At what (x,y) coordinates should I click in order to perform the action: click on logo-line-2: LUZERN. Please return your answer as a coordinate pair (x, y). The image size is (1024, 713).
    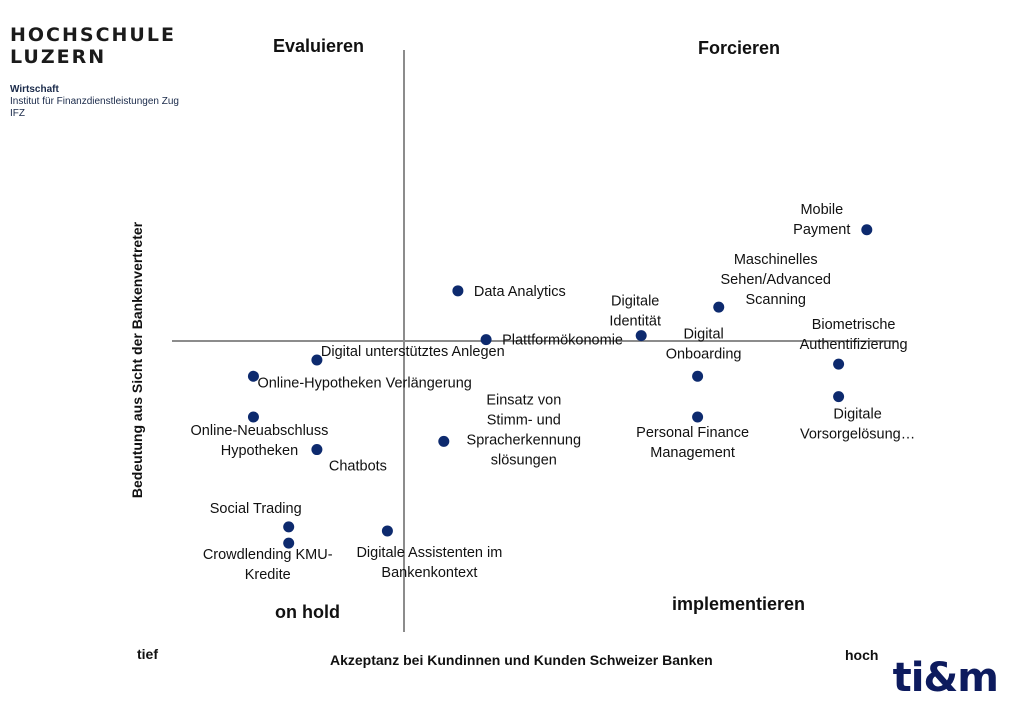
    Looking at the image, I should click on (58, 57).